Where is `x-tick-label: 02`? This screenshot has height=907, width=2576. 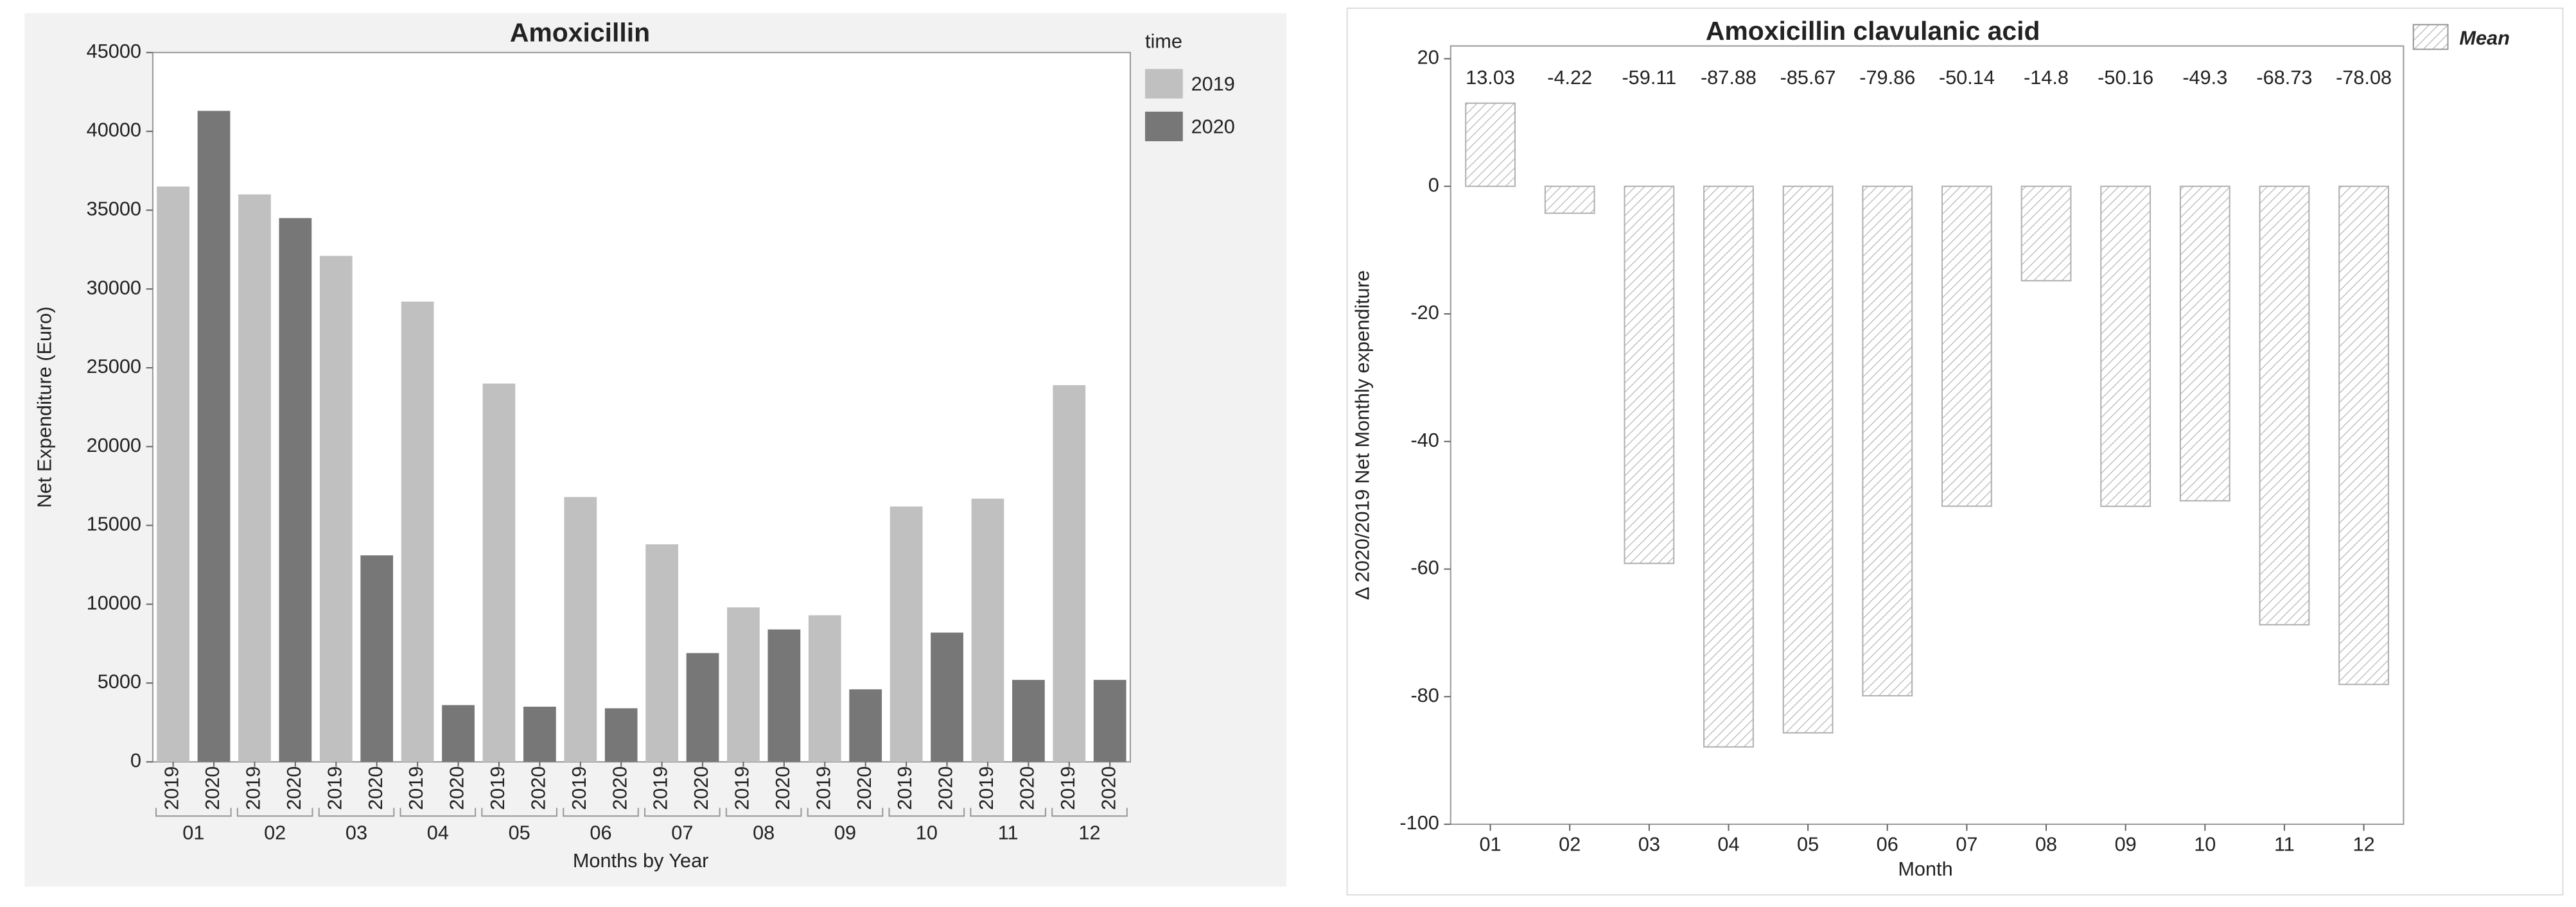
x-tick-label: 02 is located at coordinates (1570, 844).